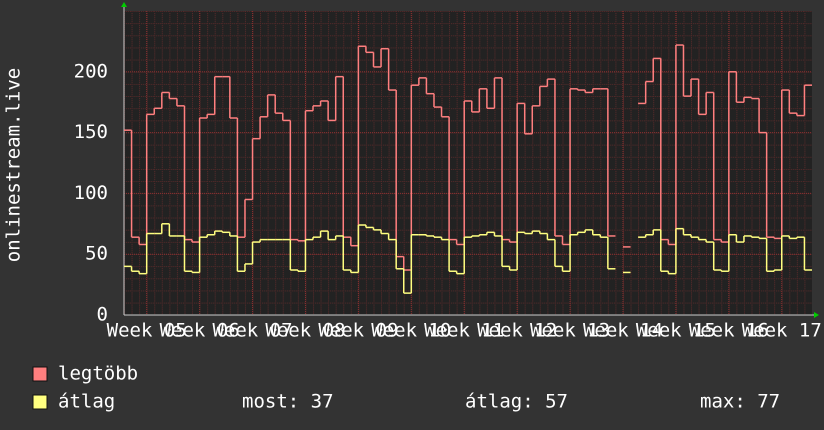 Image resolution: width=824 pixels, height=430 pixels. What do you see at coordinates (740, 402) in the screenshot?
I see `legend-stat: max: 77` at bounding box center [740, 402].